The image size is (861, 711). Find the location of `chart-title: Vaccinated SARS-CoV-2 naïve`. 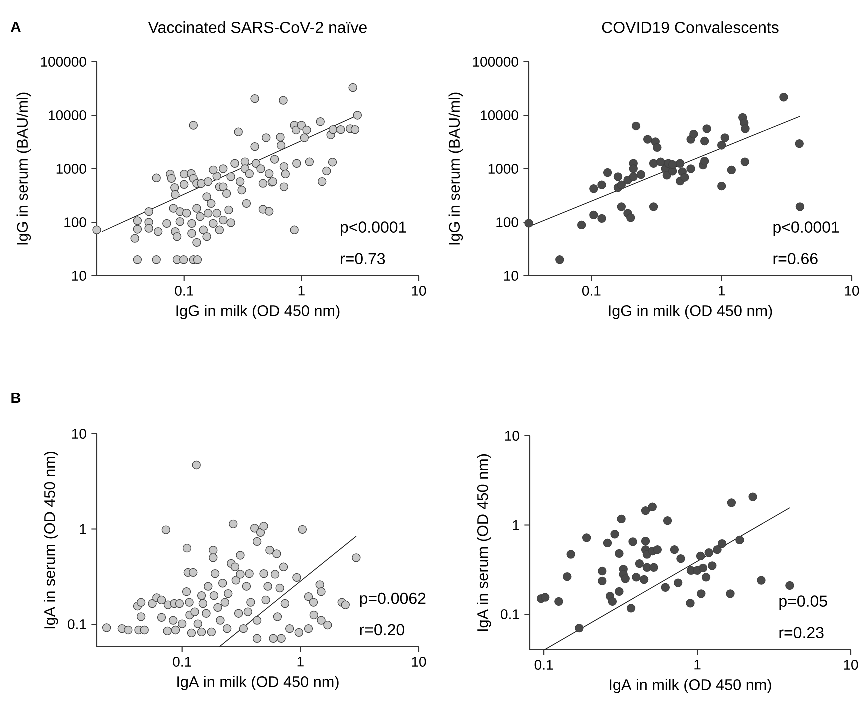

chart-title: Vaccinated SARS-CoV-2 naïve is located at coordinates (257, 28).